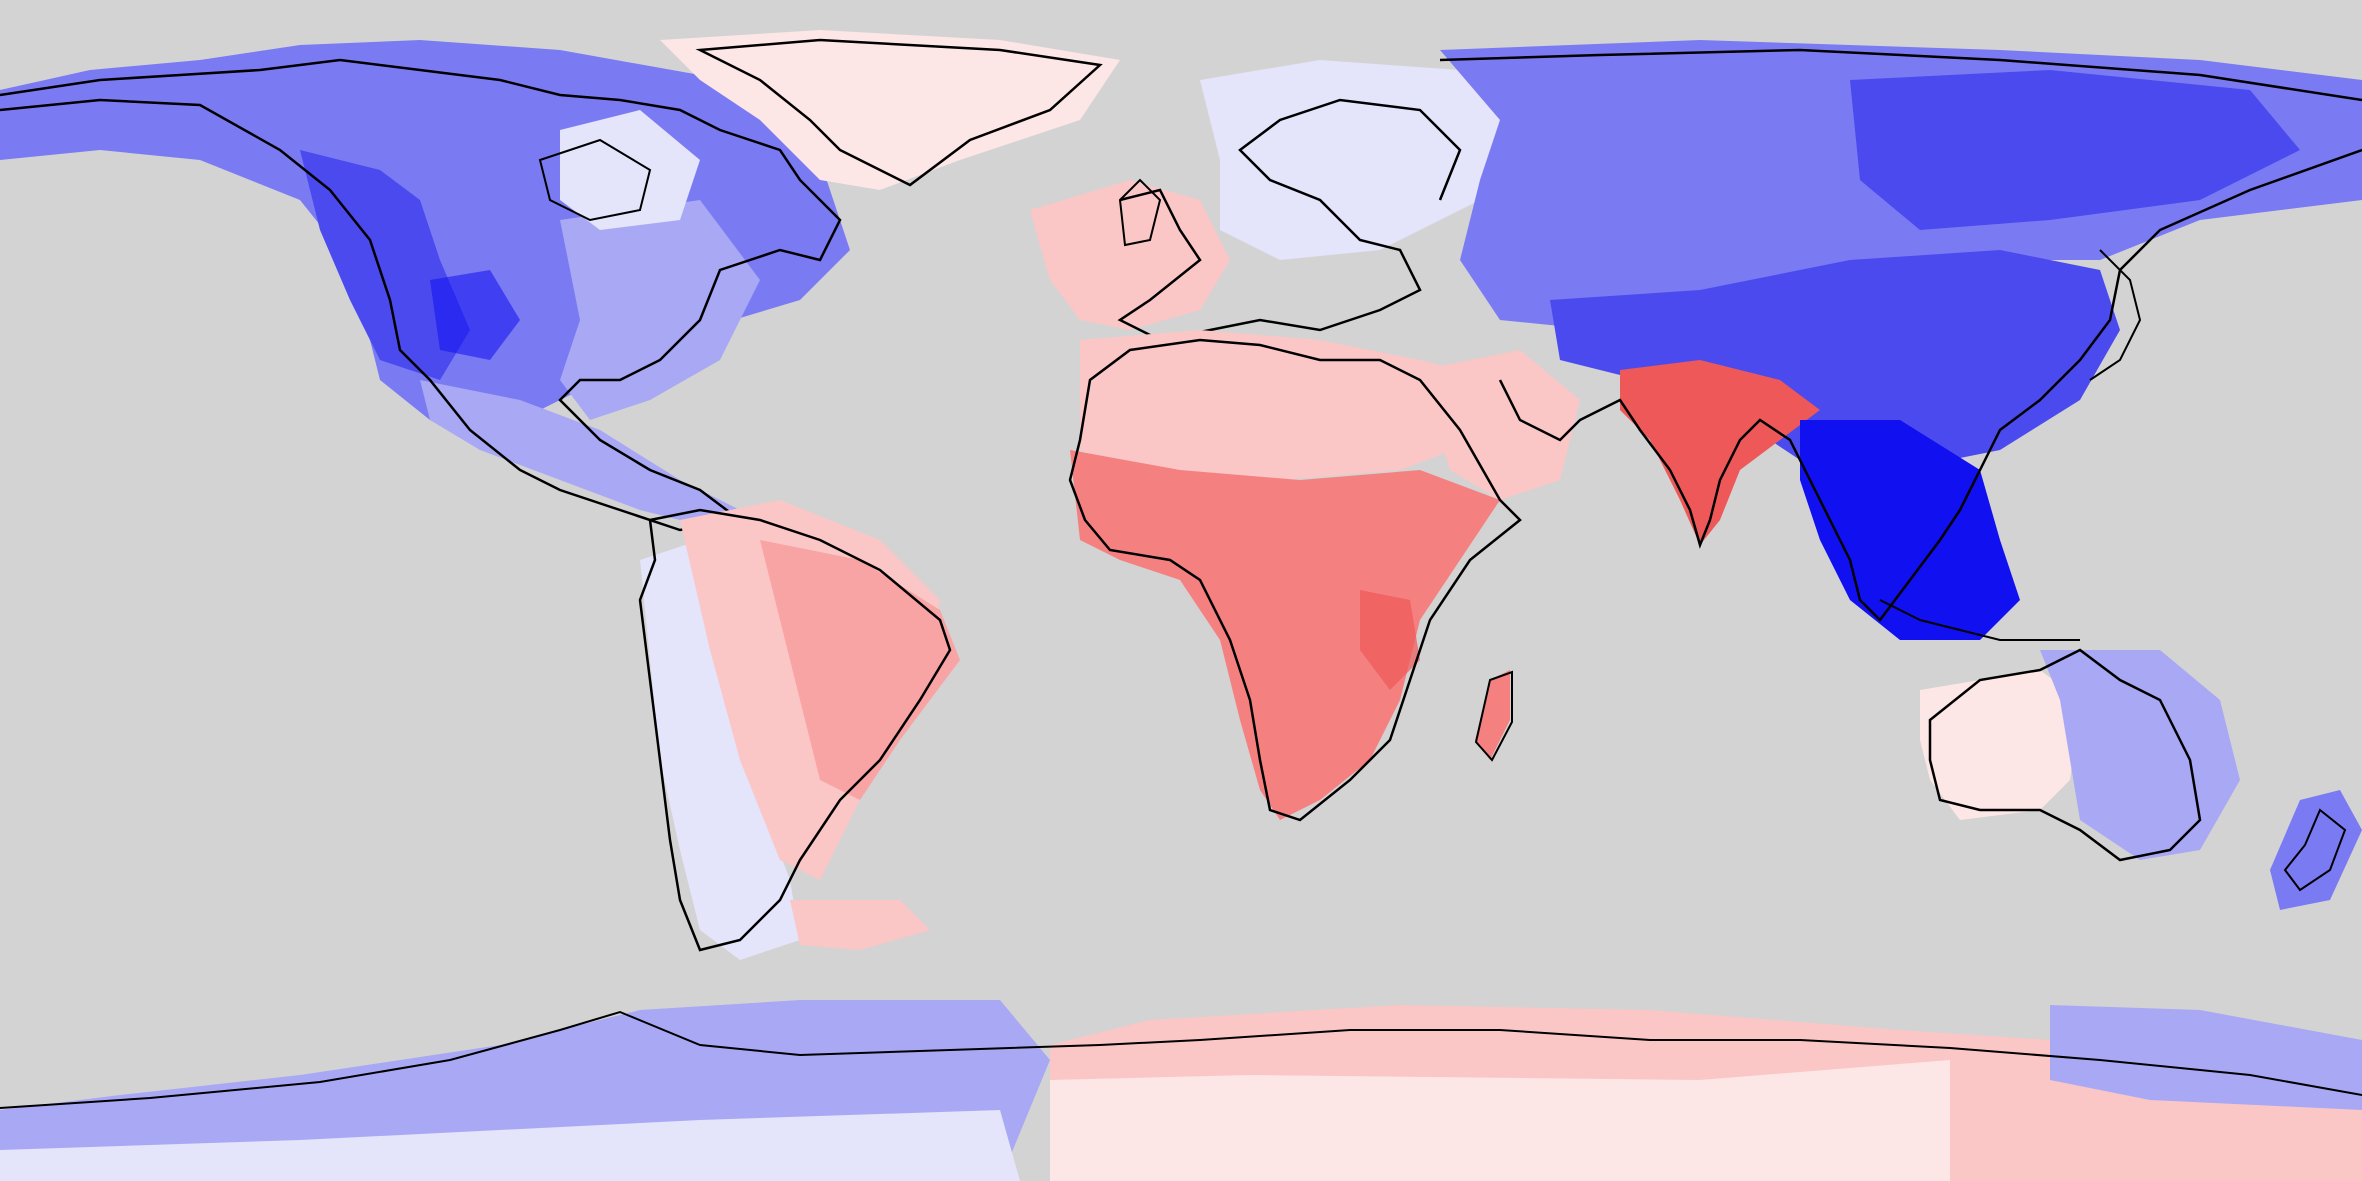 The height and width of the screenshot is (1181, 2362). I want to click on australia-east-region, so click(2140, 755).